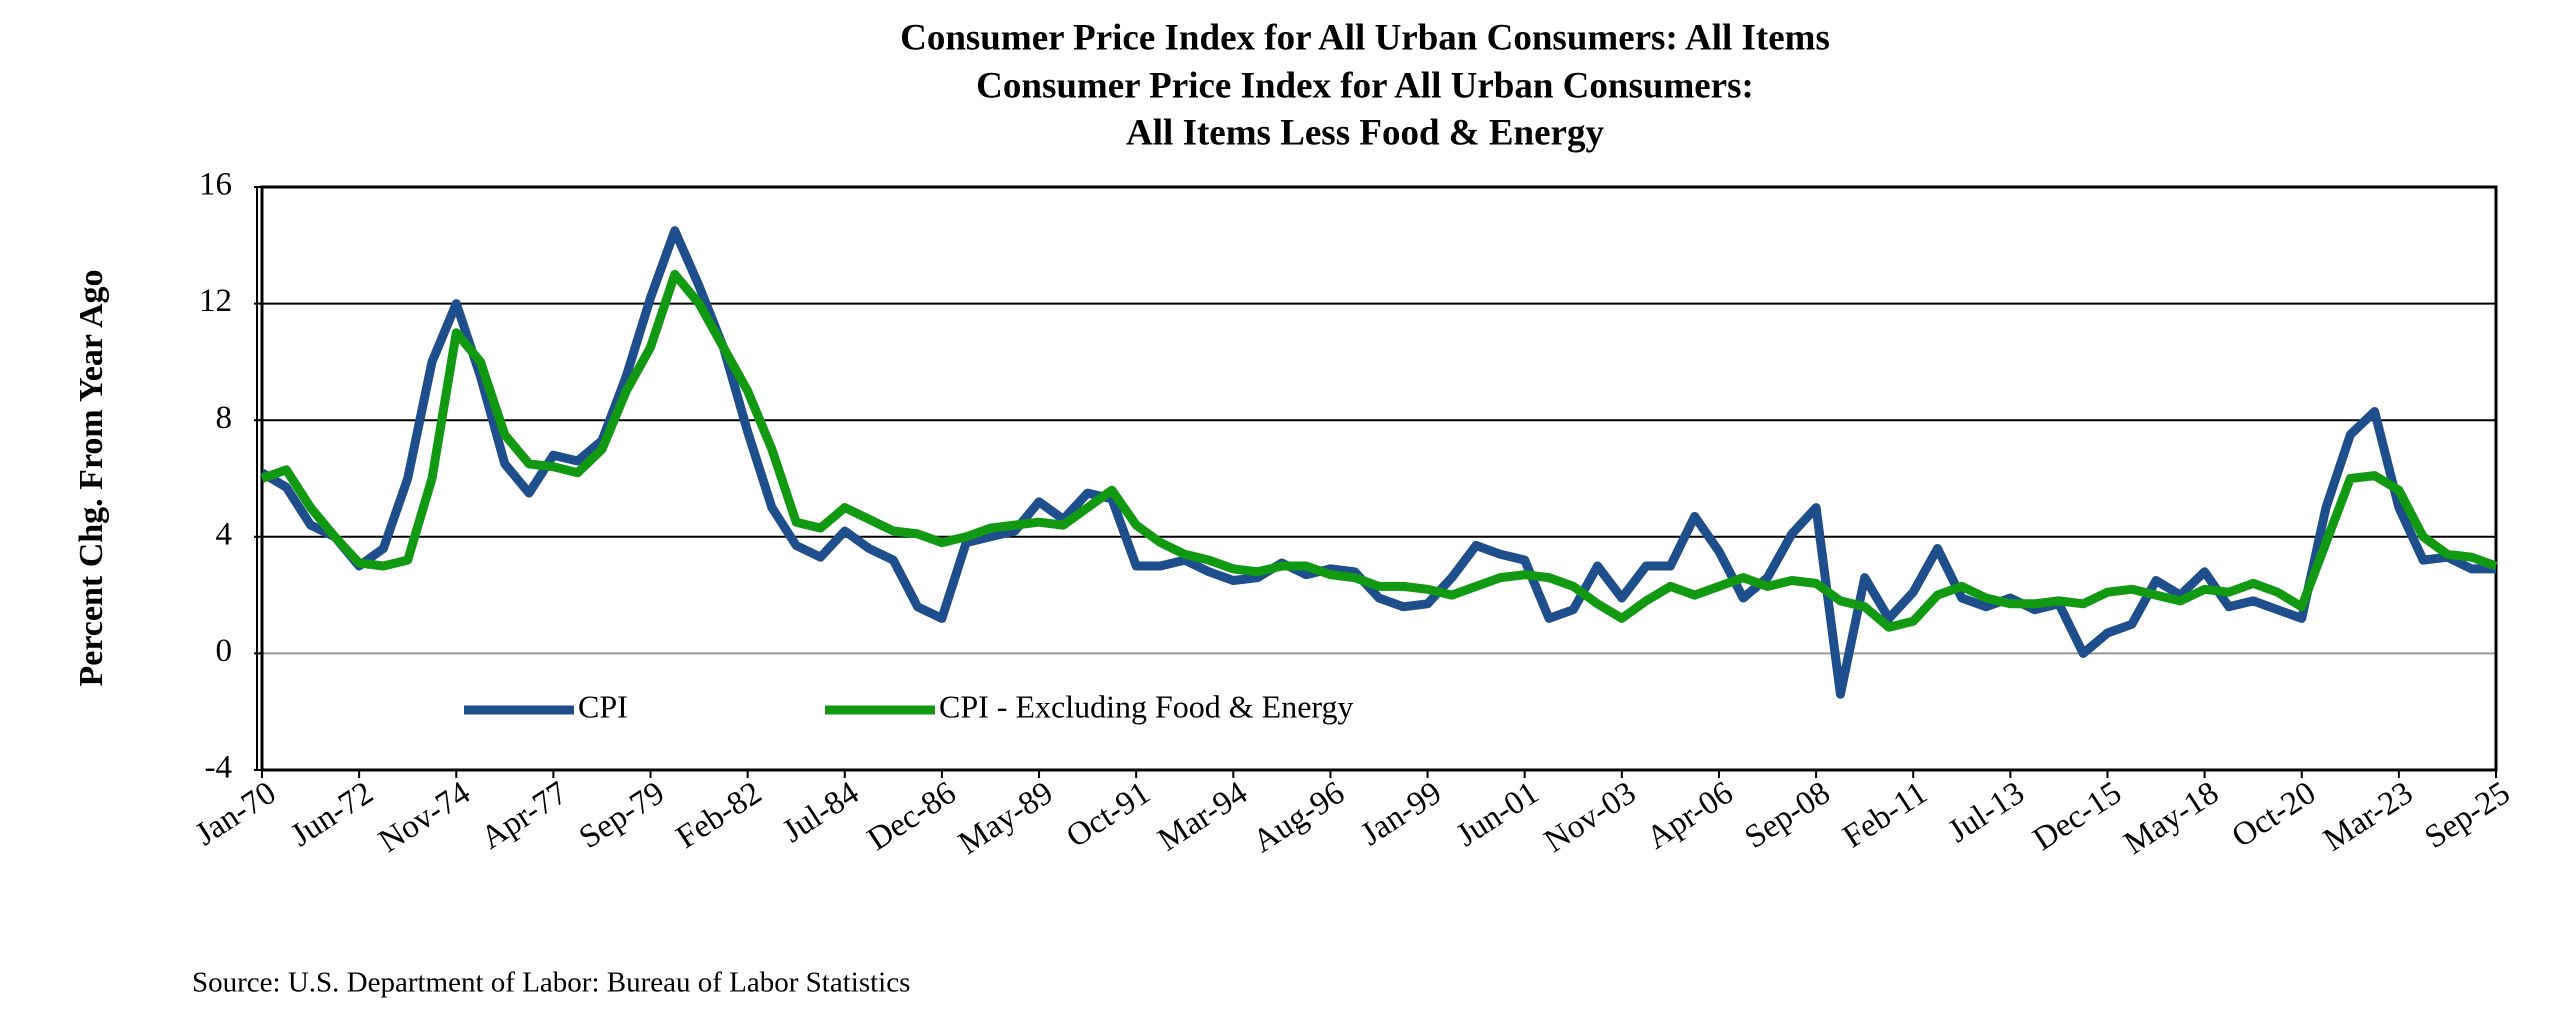 The image size is (2560, 1011). What do you see at coordinates (1146, 706) in the screenshot?
I see `legend-label: CPI - Excluding Food & Energy` at bounding box center [1146, 706].